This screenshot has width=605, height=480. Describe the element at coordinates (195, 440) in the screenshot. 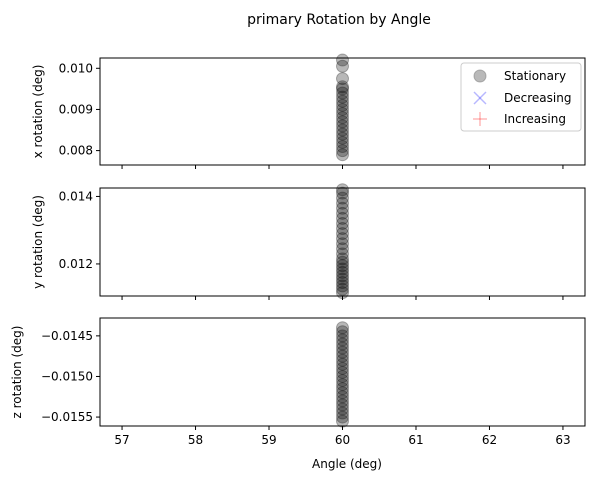

I see `x-tick-label: 58` at that location.